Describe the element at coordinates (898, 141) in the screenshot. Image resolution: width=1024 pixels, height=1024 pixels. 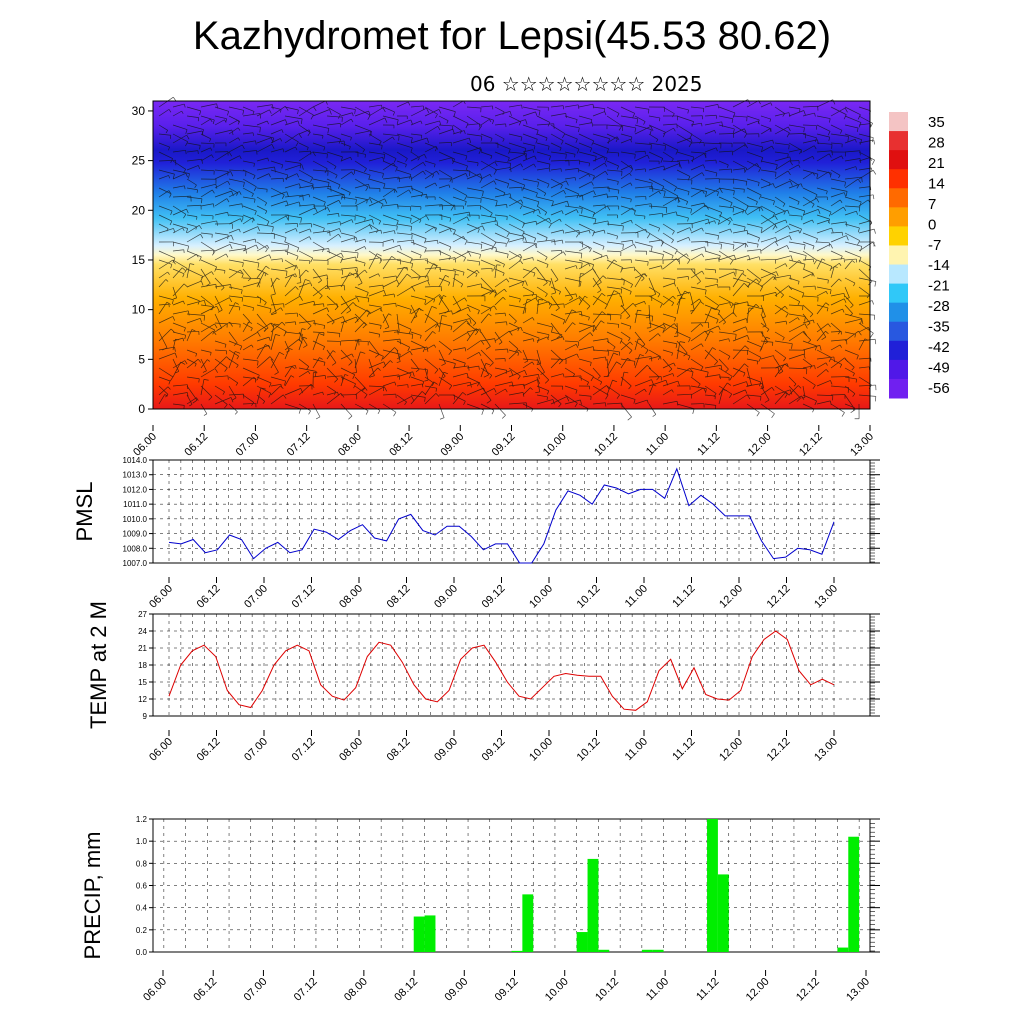
I see `colorbar-swatch` at that location.